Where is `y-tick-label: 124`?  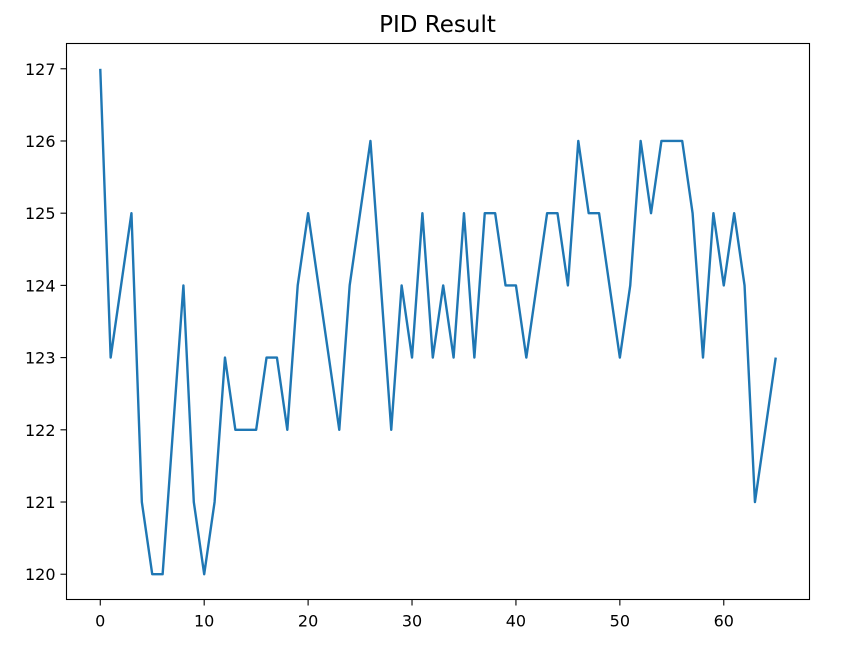
y-tick-label: 124 is located at coordinates (40, 285).